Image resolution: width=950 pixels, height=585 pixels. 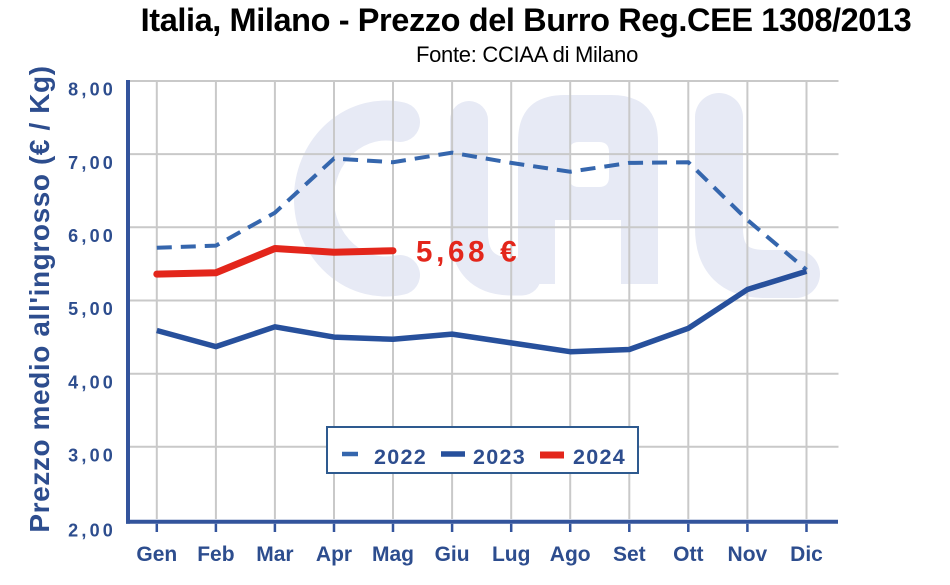 What do you see at coordinates (499, 457) in the screenshot?
I see `svg-text: 2023` at bounding box center [499, 457].